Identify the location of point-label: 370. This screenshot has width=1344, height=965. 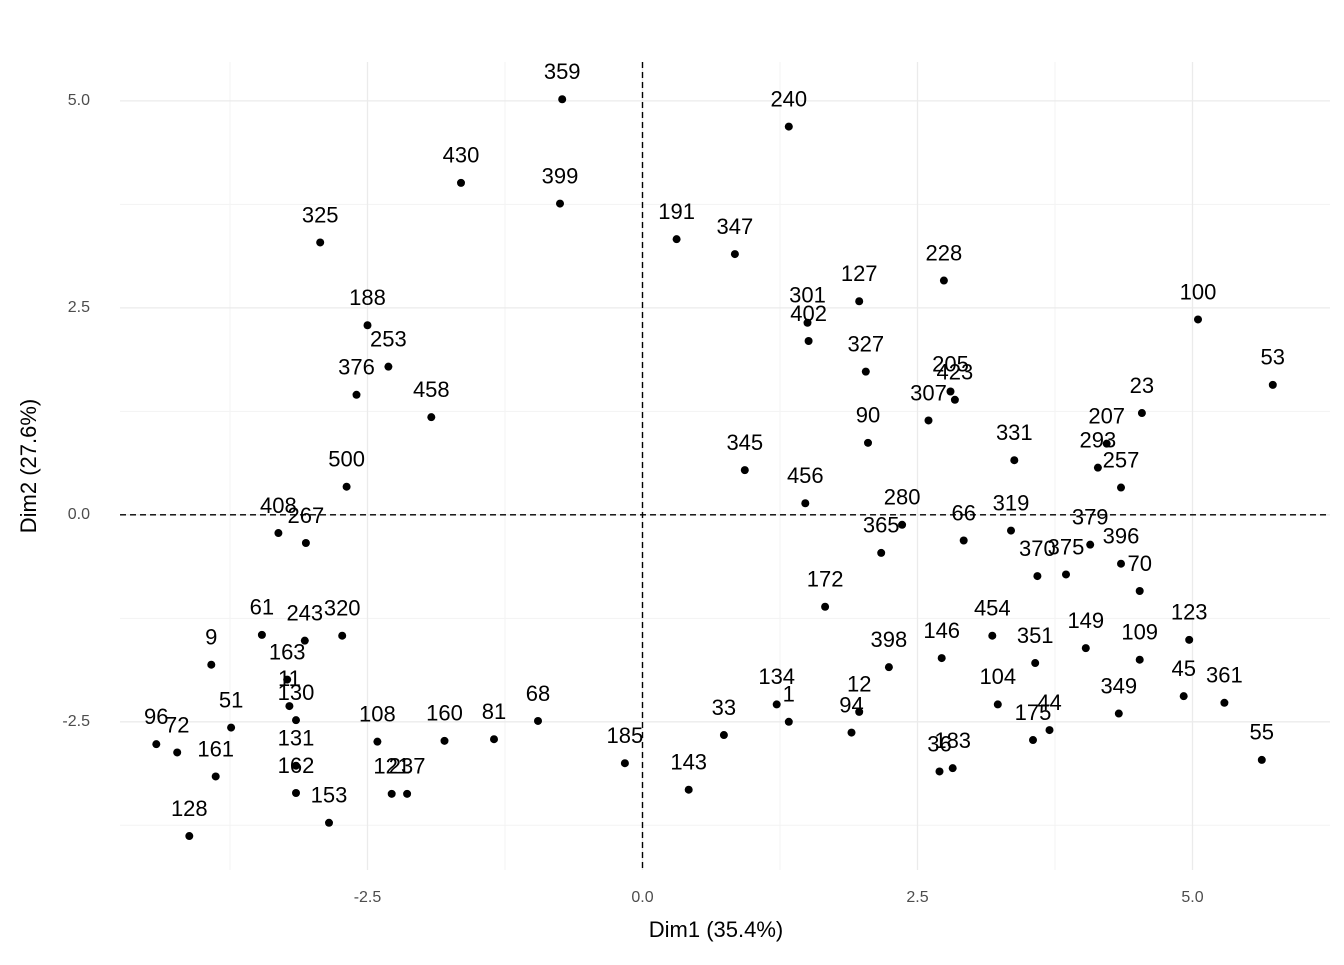
(1037, 548).